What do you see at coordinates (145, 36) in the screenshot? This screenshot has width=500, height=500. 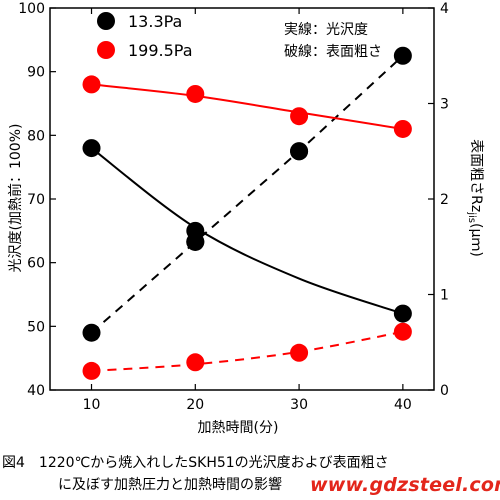 I see `legend: 13.3Pa 199.5Pa` at bounding box center [145, 36].